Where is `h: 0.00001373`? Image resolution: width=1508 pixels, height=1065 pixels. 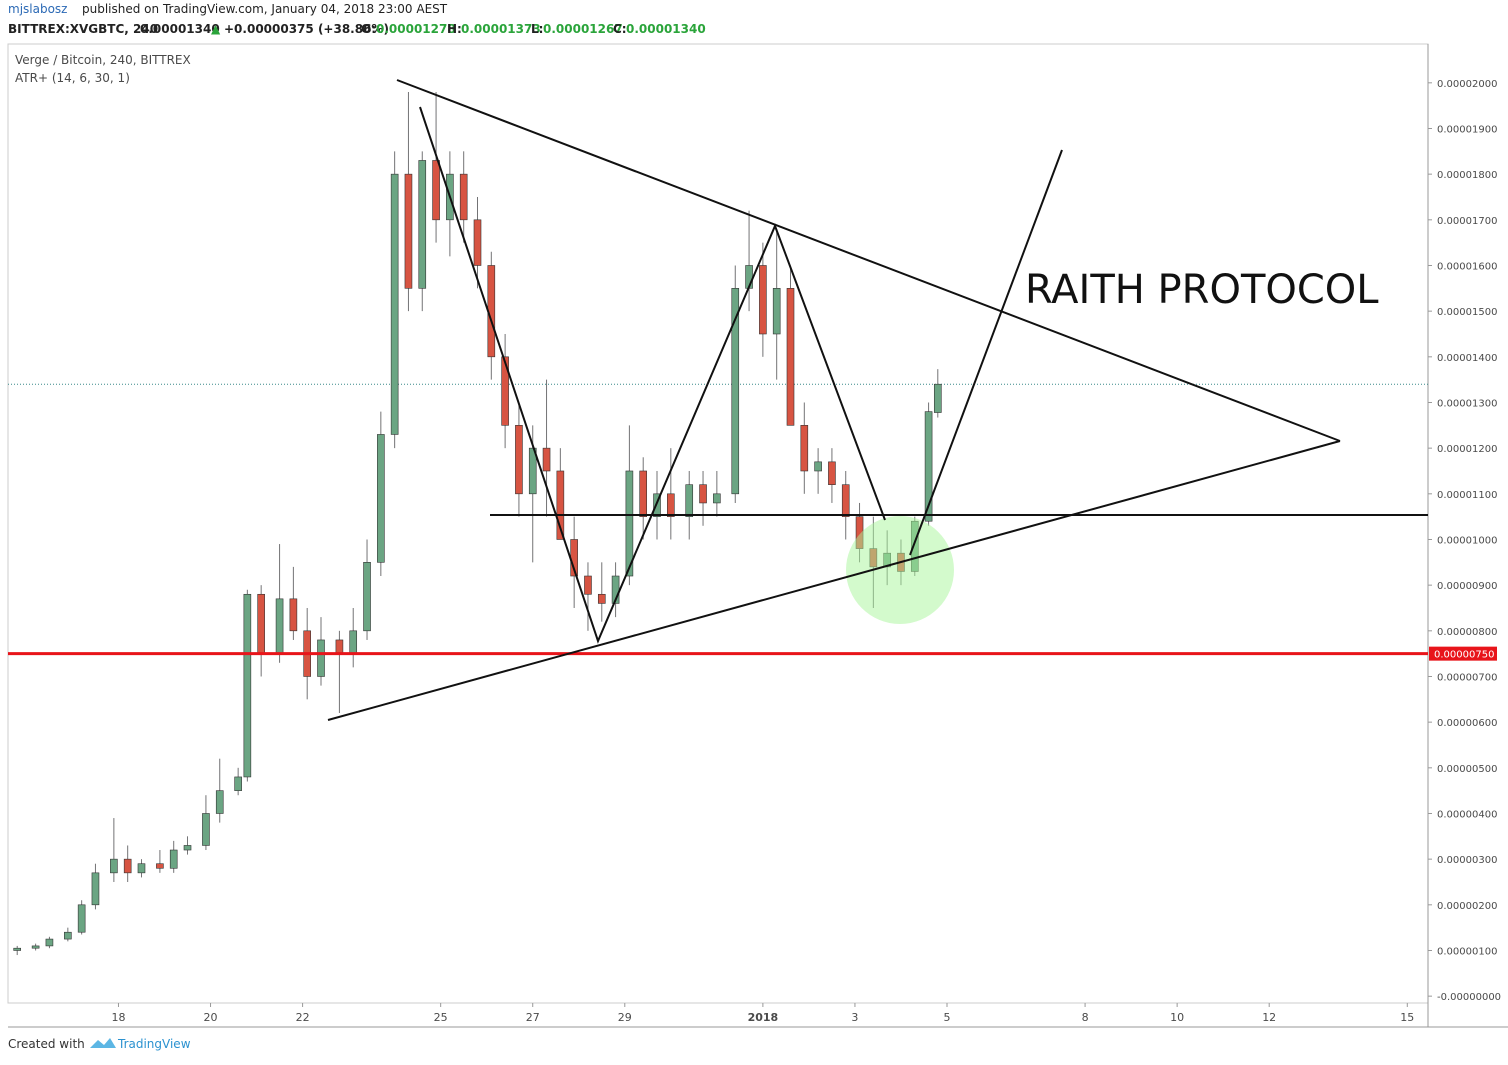 h: 0.00001373 is located at coordinates (501, 29).